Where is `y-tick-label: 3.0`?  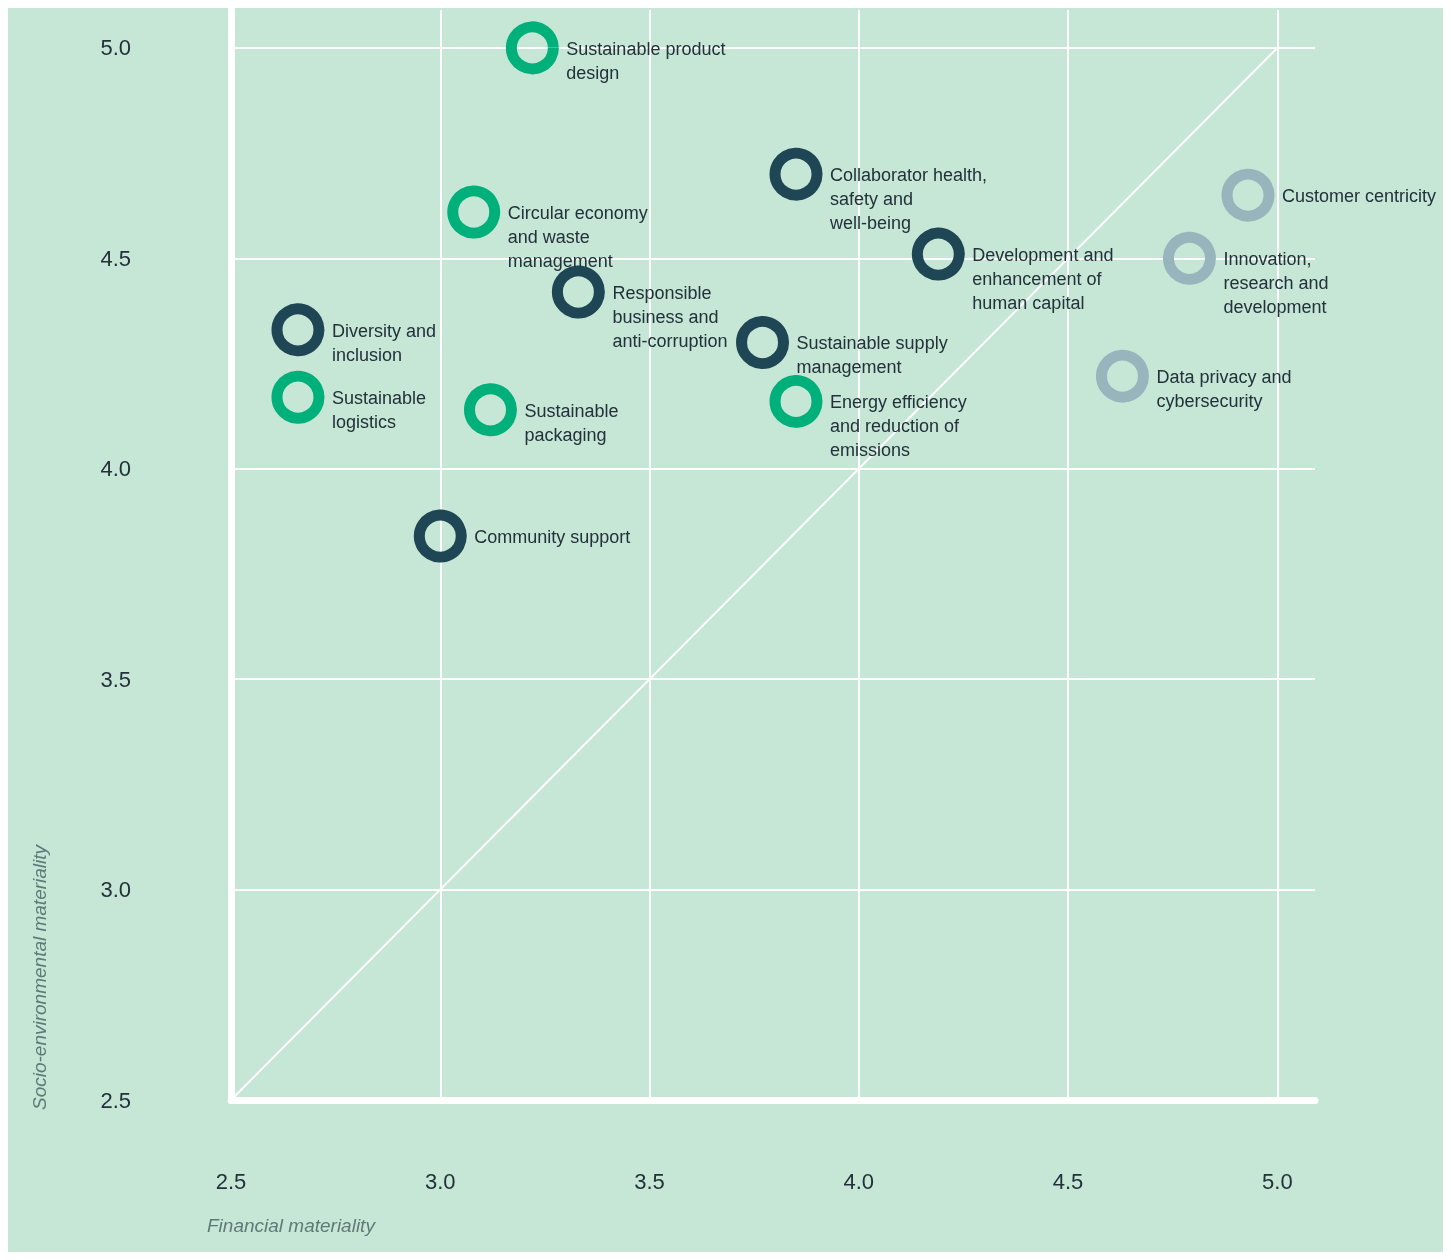
y-tick-label: 3.0 is located at coordinates (115, 890).